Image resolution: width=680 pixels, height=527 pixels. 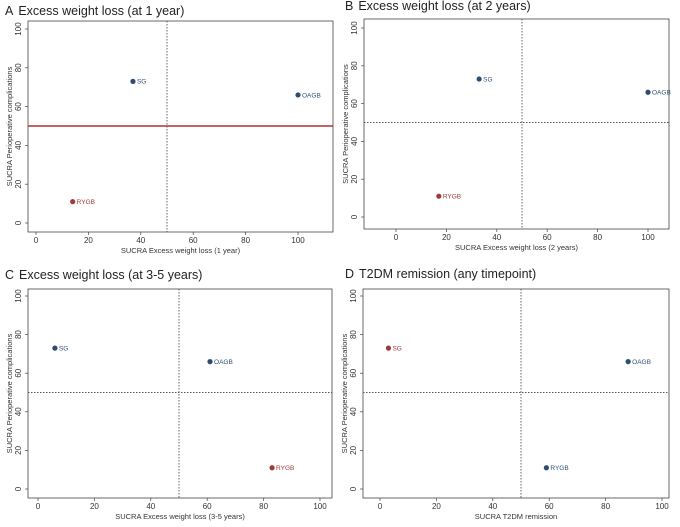 I want to click on panel-title-text: Excess weight loss (at 1 year), so click(x=101, y=11).